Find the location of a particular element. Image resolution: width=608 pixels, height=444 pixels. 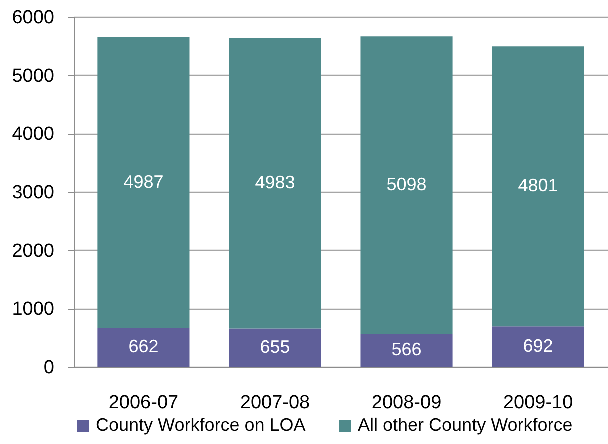

y-tick-label: 3000 is located at coordinates (33, 193).